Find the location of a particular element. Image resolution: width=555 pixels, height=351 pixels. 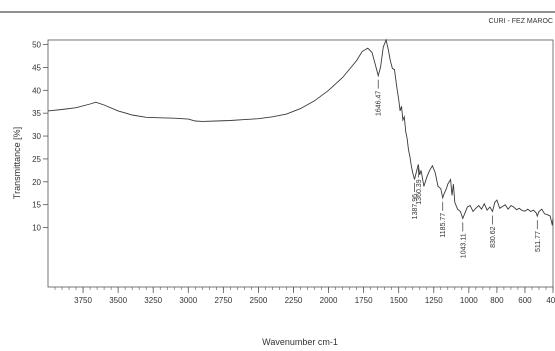

peak-label: 1043.11 is located at coordinates (463, 245).